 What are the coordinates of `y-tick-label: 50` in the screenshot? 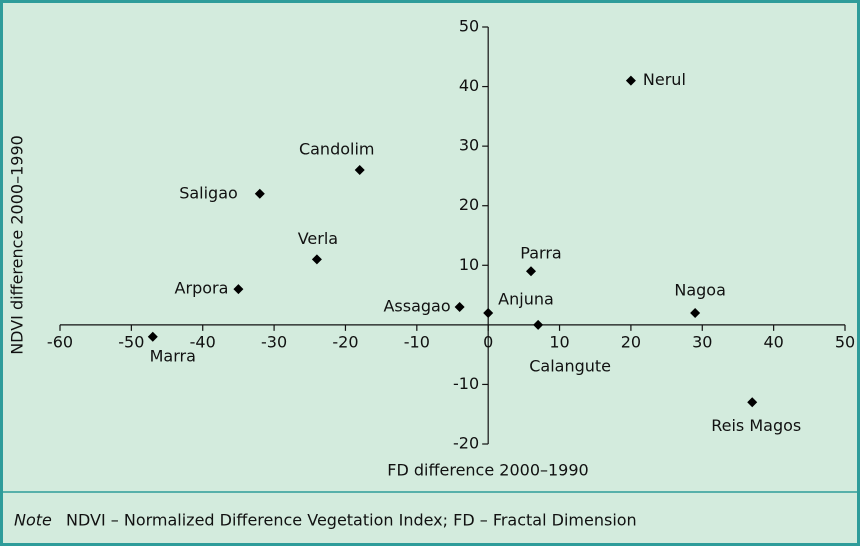 It's located at (469, 26).